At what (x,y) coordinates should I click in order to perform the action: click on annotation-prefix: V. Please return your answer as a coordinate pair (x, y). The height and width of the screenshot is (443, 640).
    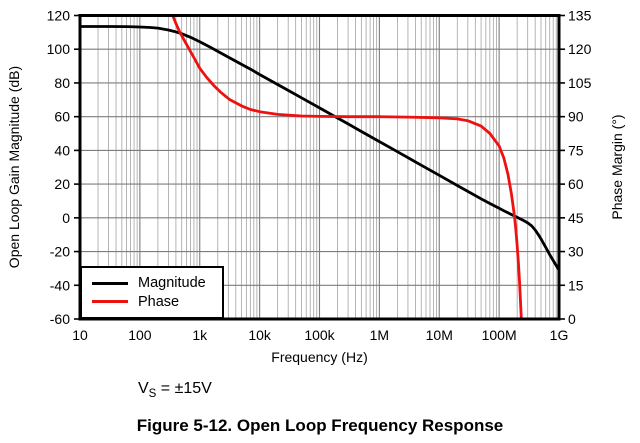
    Looking at the image, I should click on (143, 388).